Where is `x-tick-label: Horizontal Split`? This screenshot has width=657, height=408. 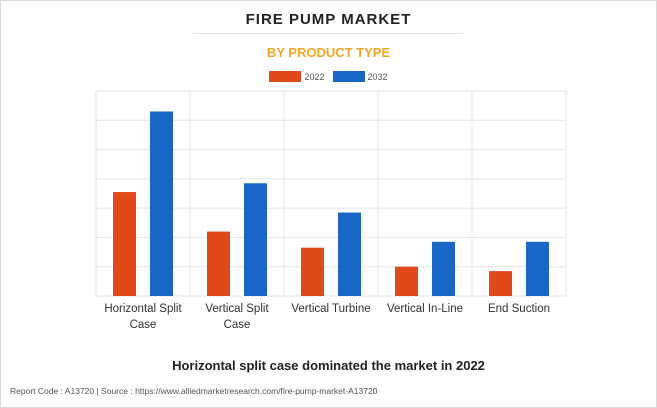
x-tick-label: Horizontal Split is located at coordinates (143, 309).